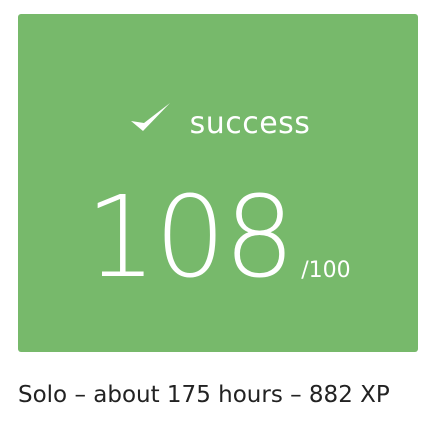 This screenshot has width=438, height=428. I want to click on status-row: success, so click(218, 121).